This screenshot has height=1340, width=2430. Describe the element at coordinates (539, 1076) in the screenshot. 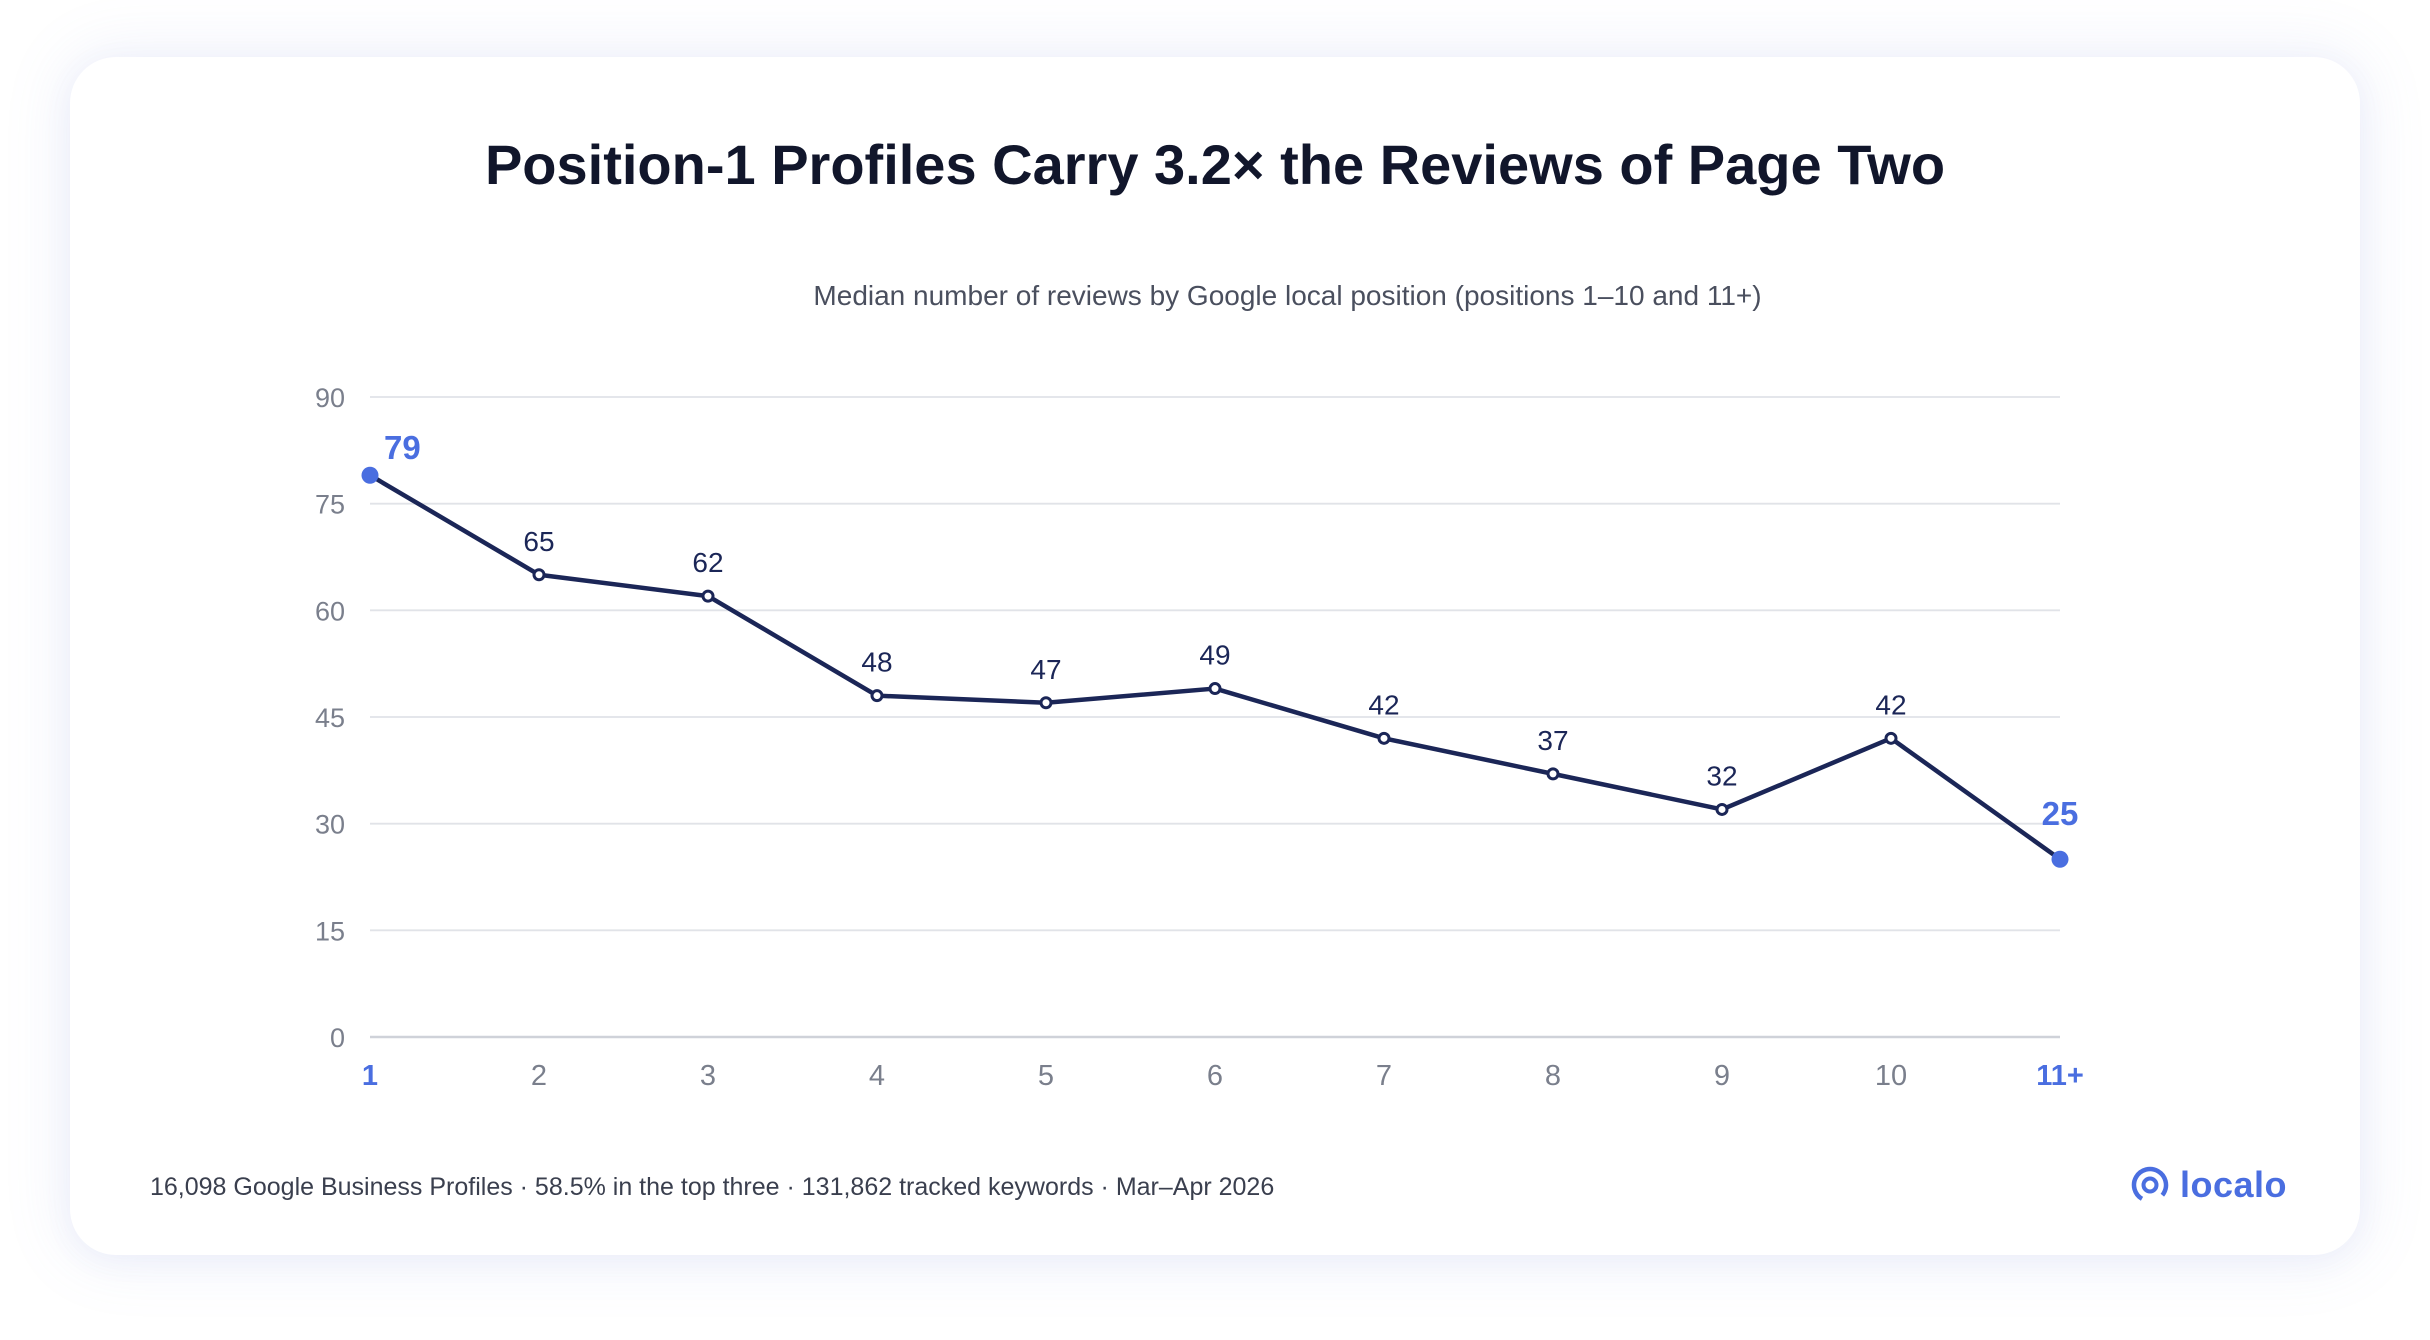

I see `x-tick-label: 2` at that location.